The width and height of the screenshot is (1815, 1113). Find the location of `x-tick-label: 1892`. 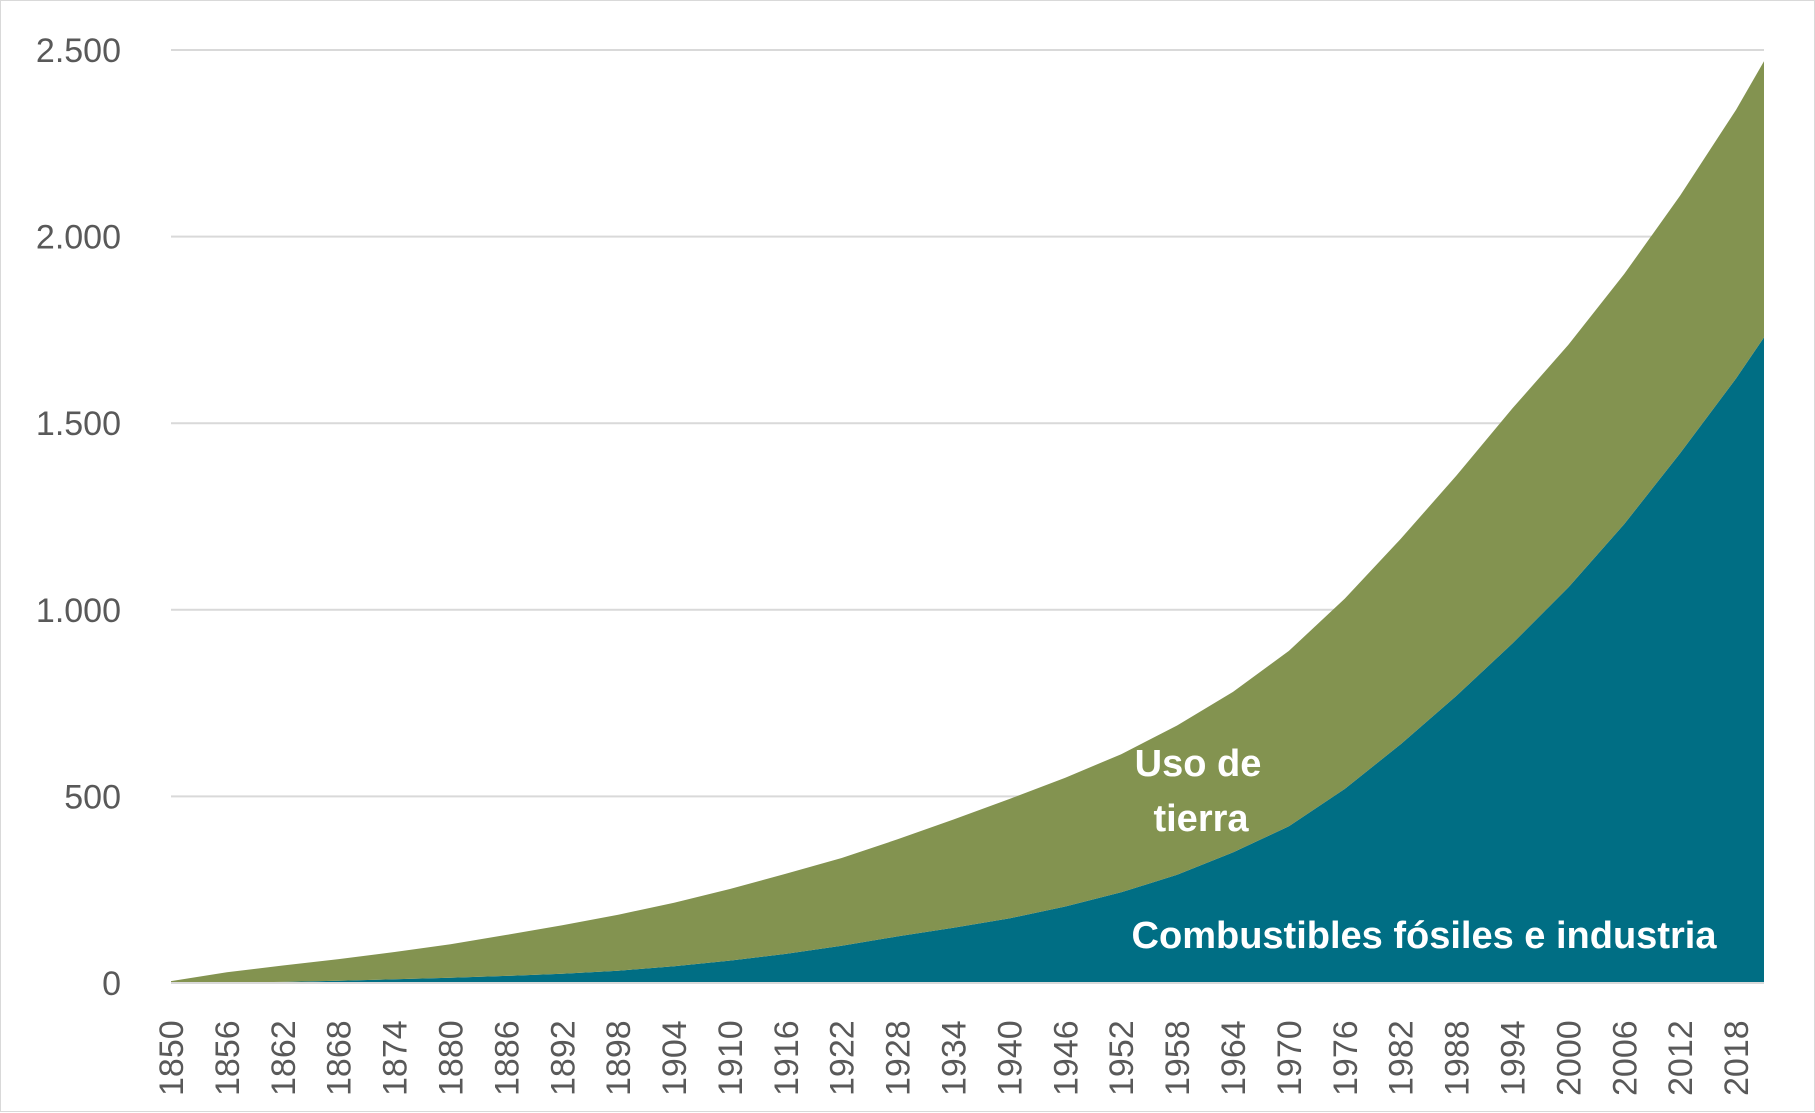

x-tick-label: 1892 is located at coordinates (563, 1058).